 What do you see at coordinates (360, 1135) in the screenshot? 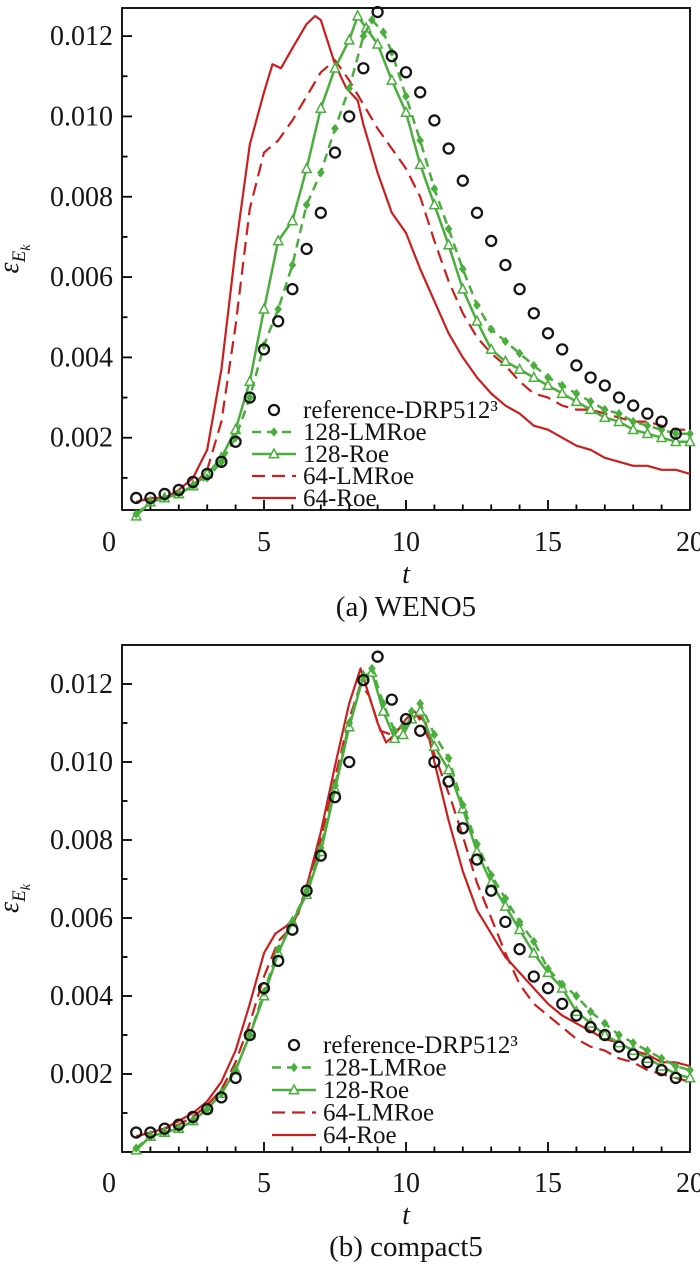
I see `legend-label: 64-Roe` at bounding box center [360, 1135].